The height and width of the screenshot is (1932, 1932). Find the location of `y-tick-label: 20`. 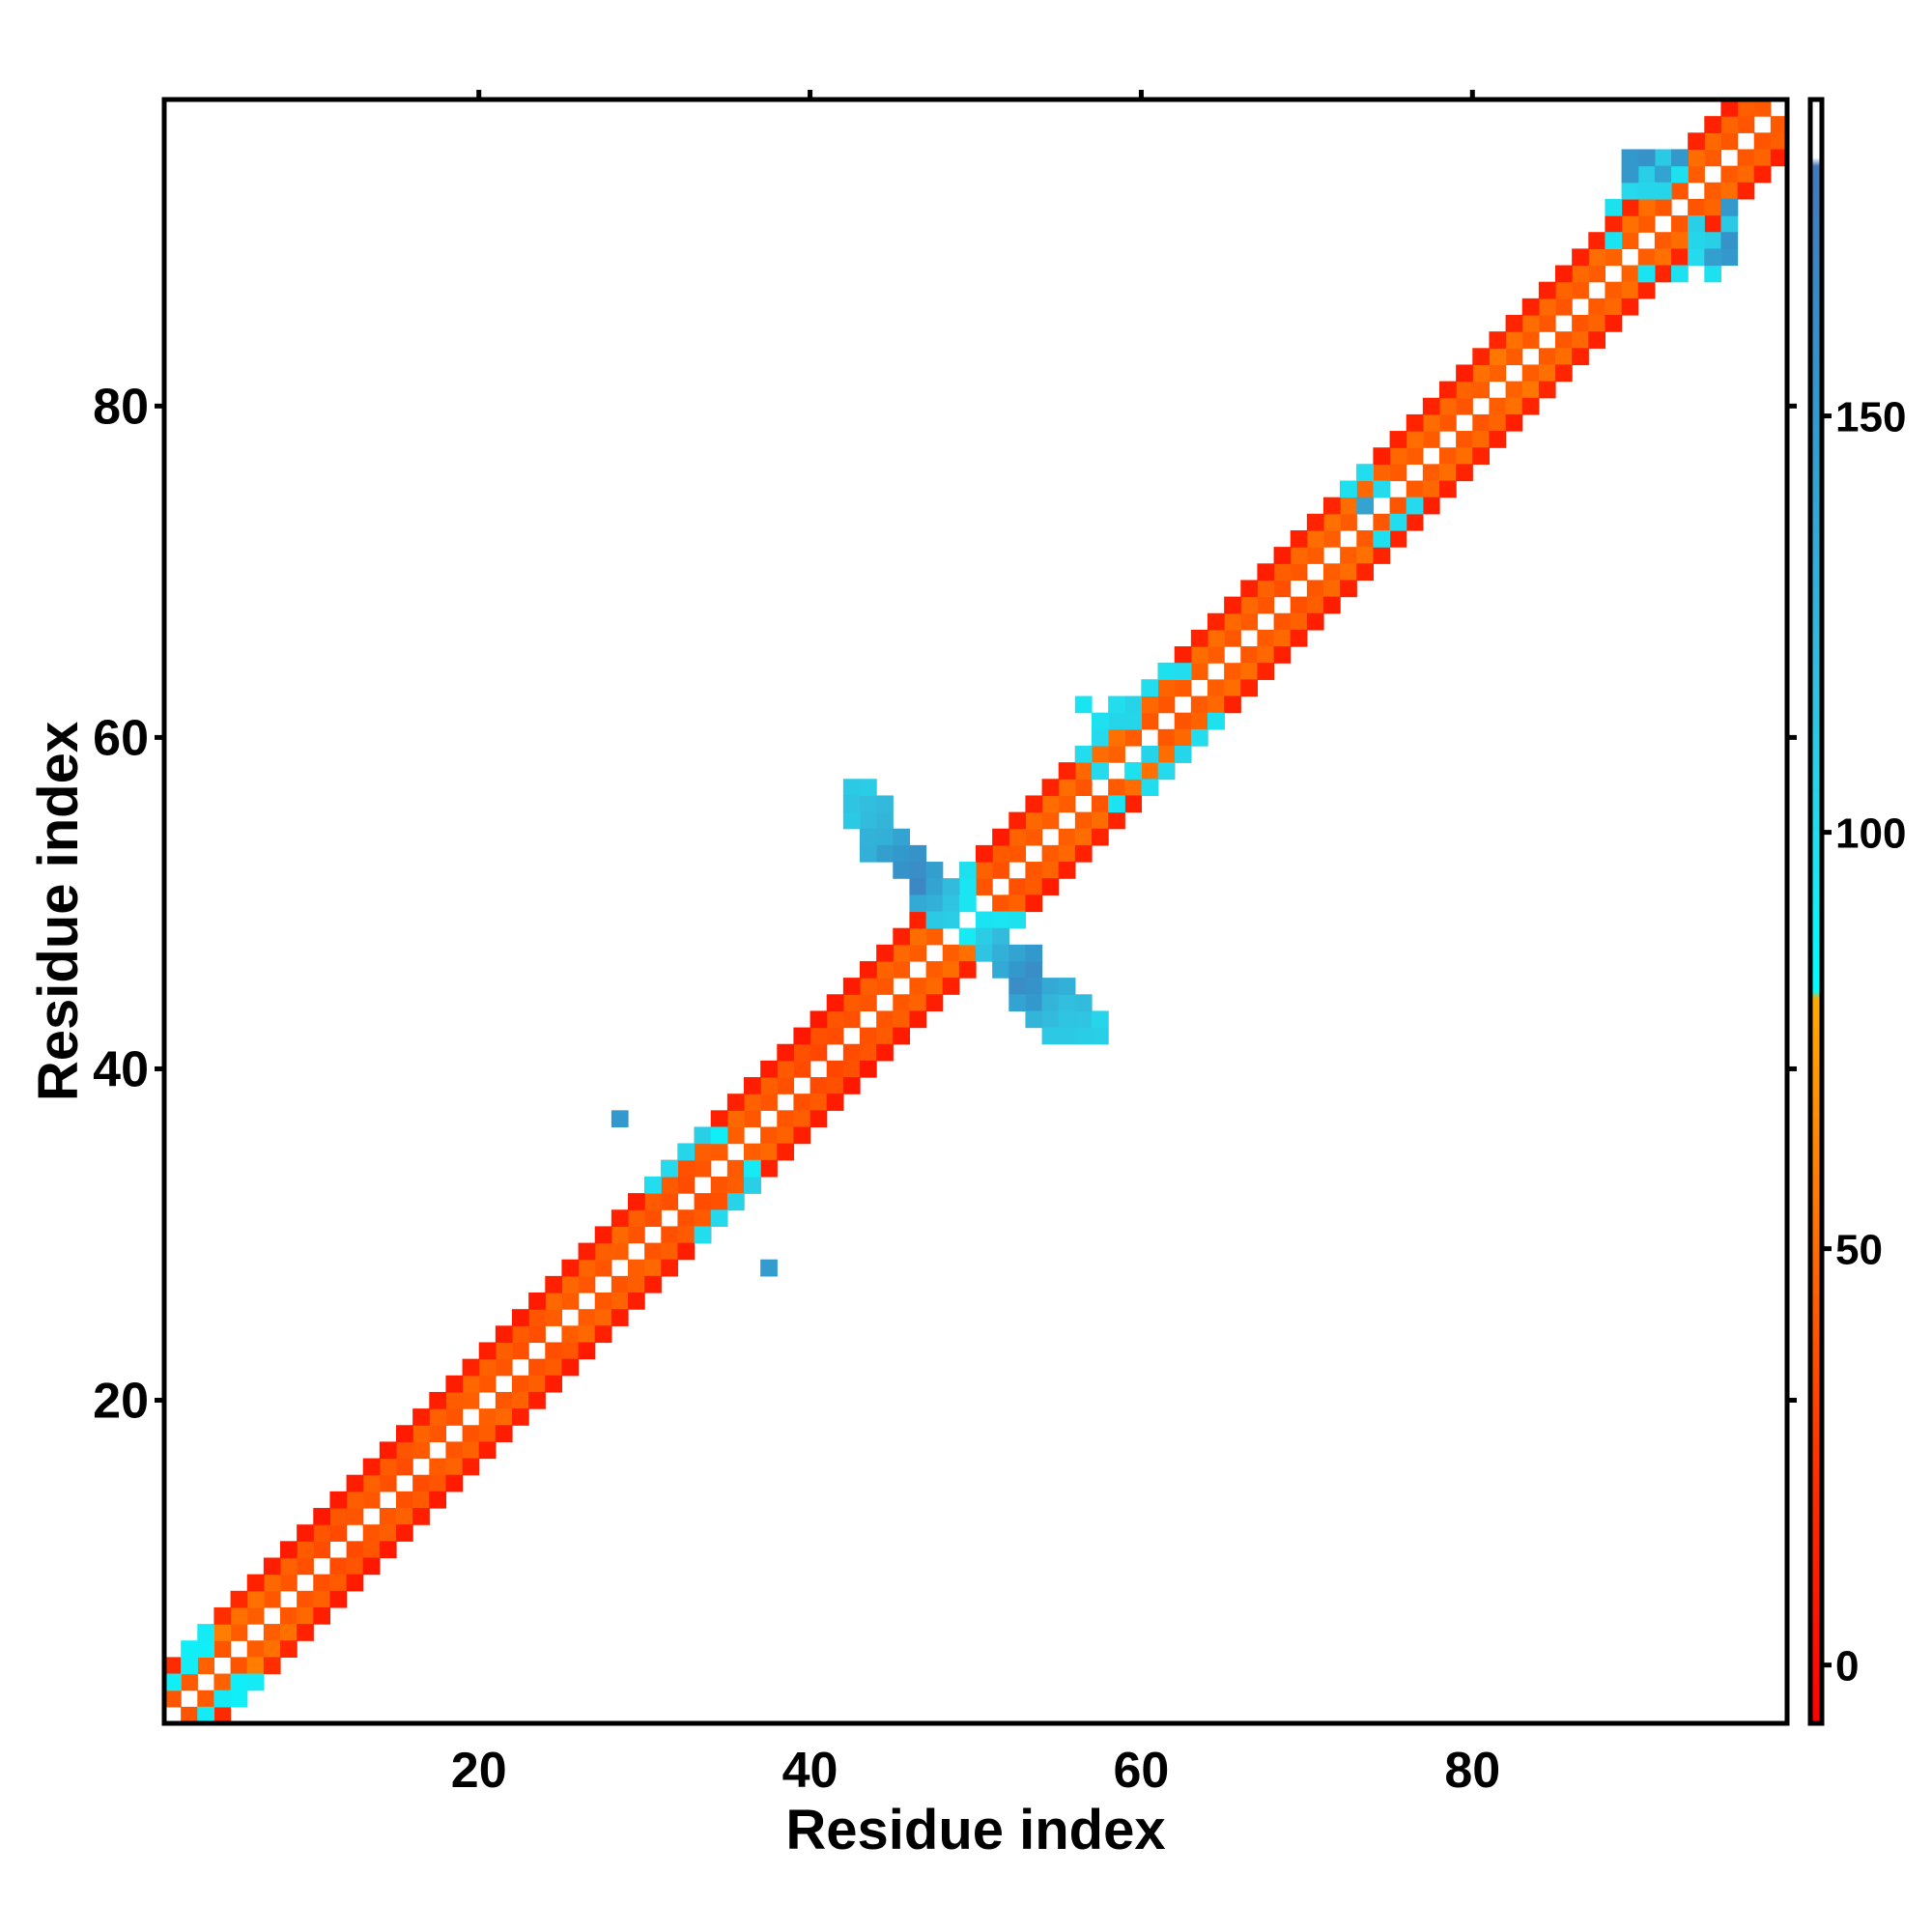

y-tick-label: 20 is located at coordinates (121, 1402).